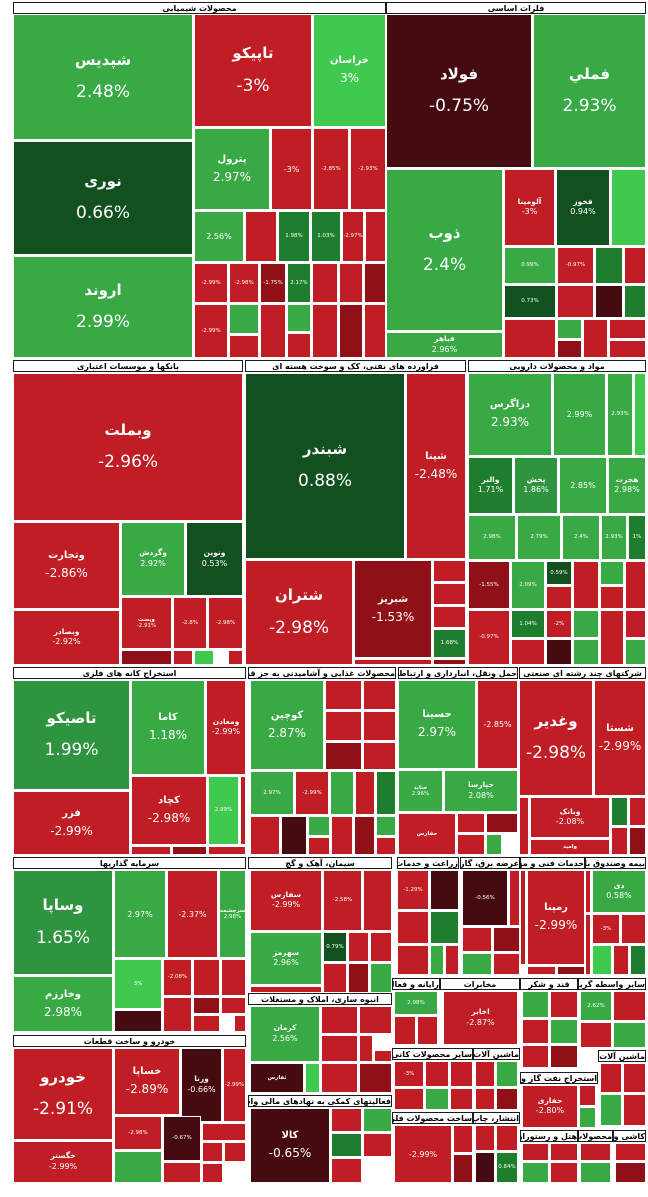  Describe the element at coordinates (291, 169) in the screenshot. I see `stock-tile: -3%` at that location.